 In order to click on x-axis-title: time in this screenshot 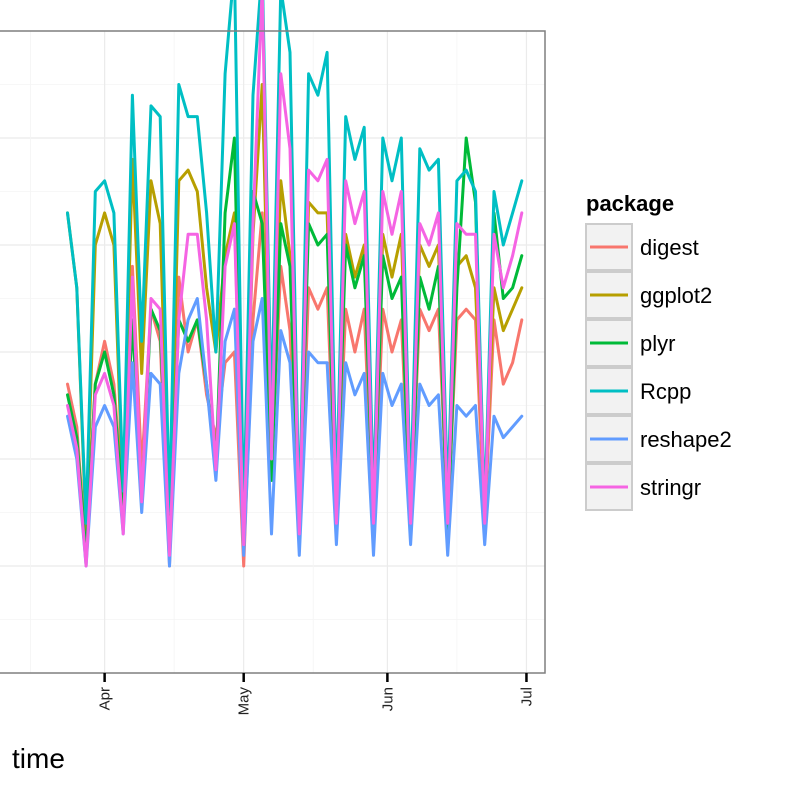, I will do `click(38, 758)`.